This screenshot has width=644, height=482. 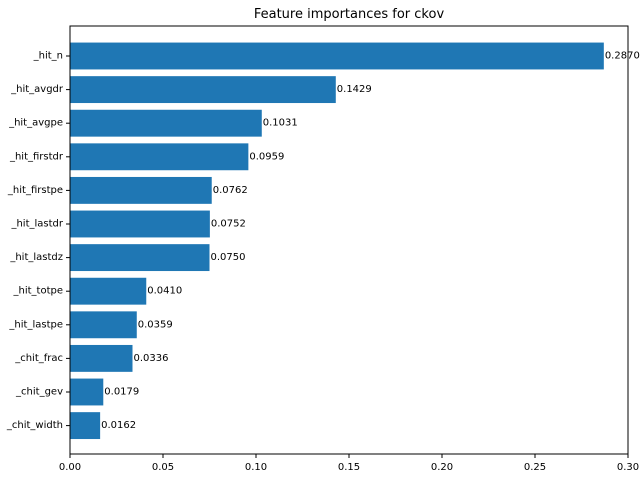 What do you see at coordinates (228, 257) in the screenshot?
I see `bar-value-label: 0.0750` at bounding box center [228, 257].